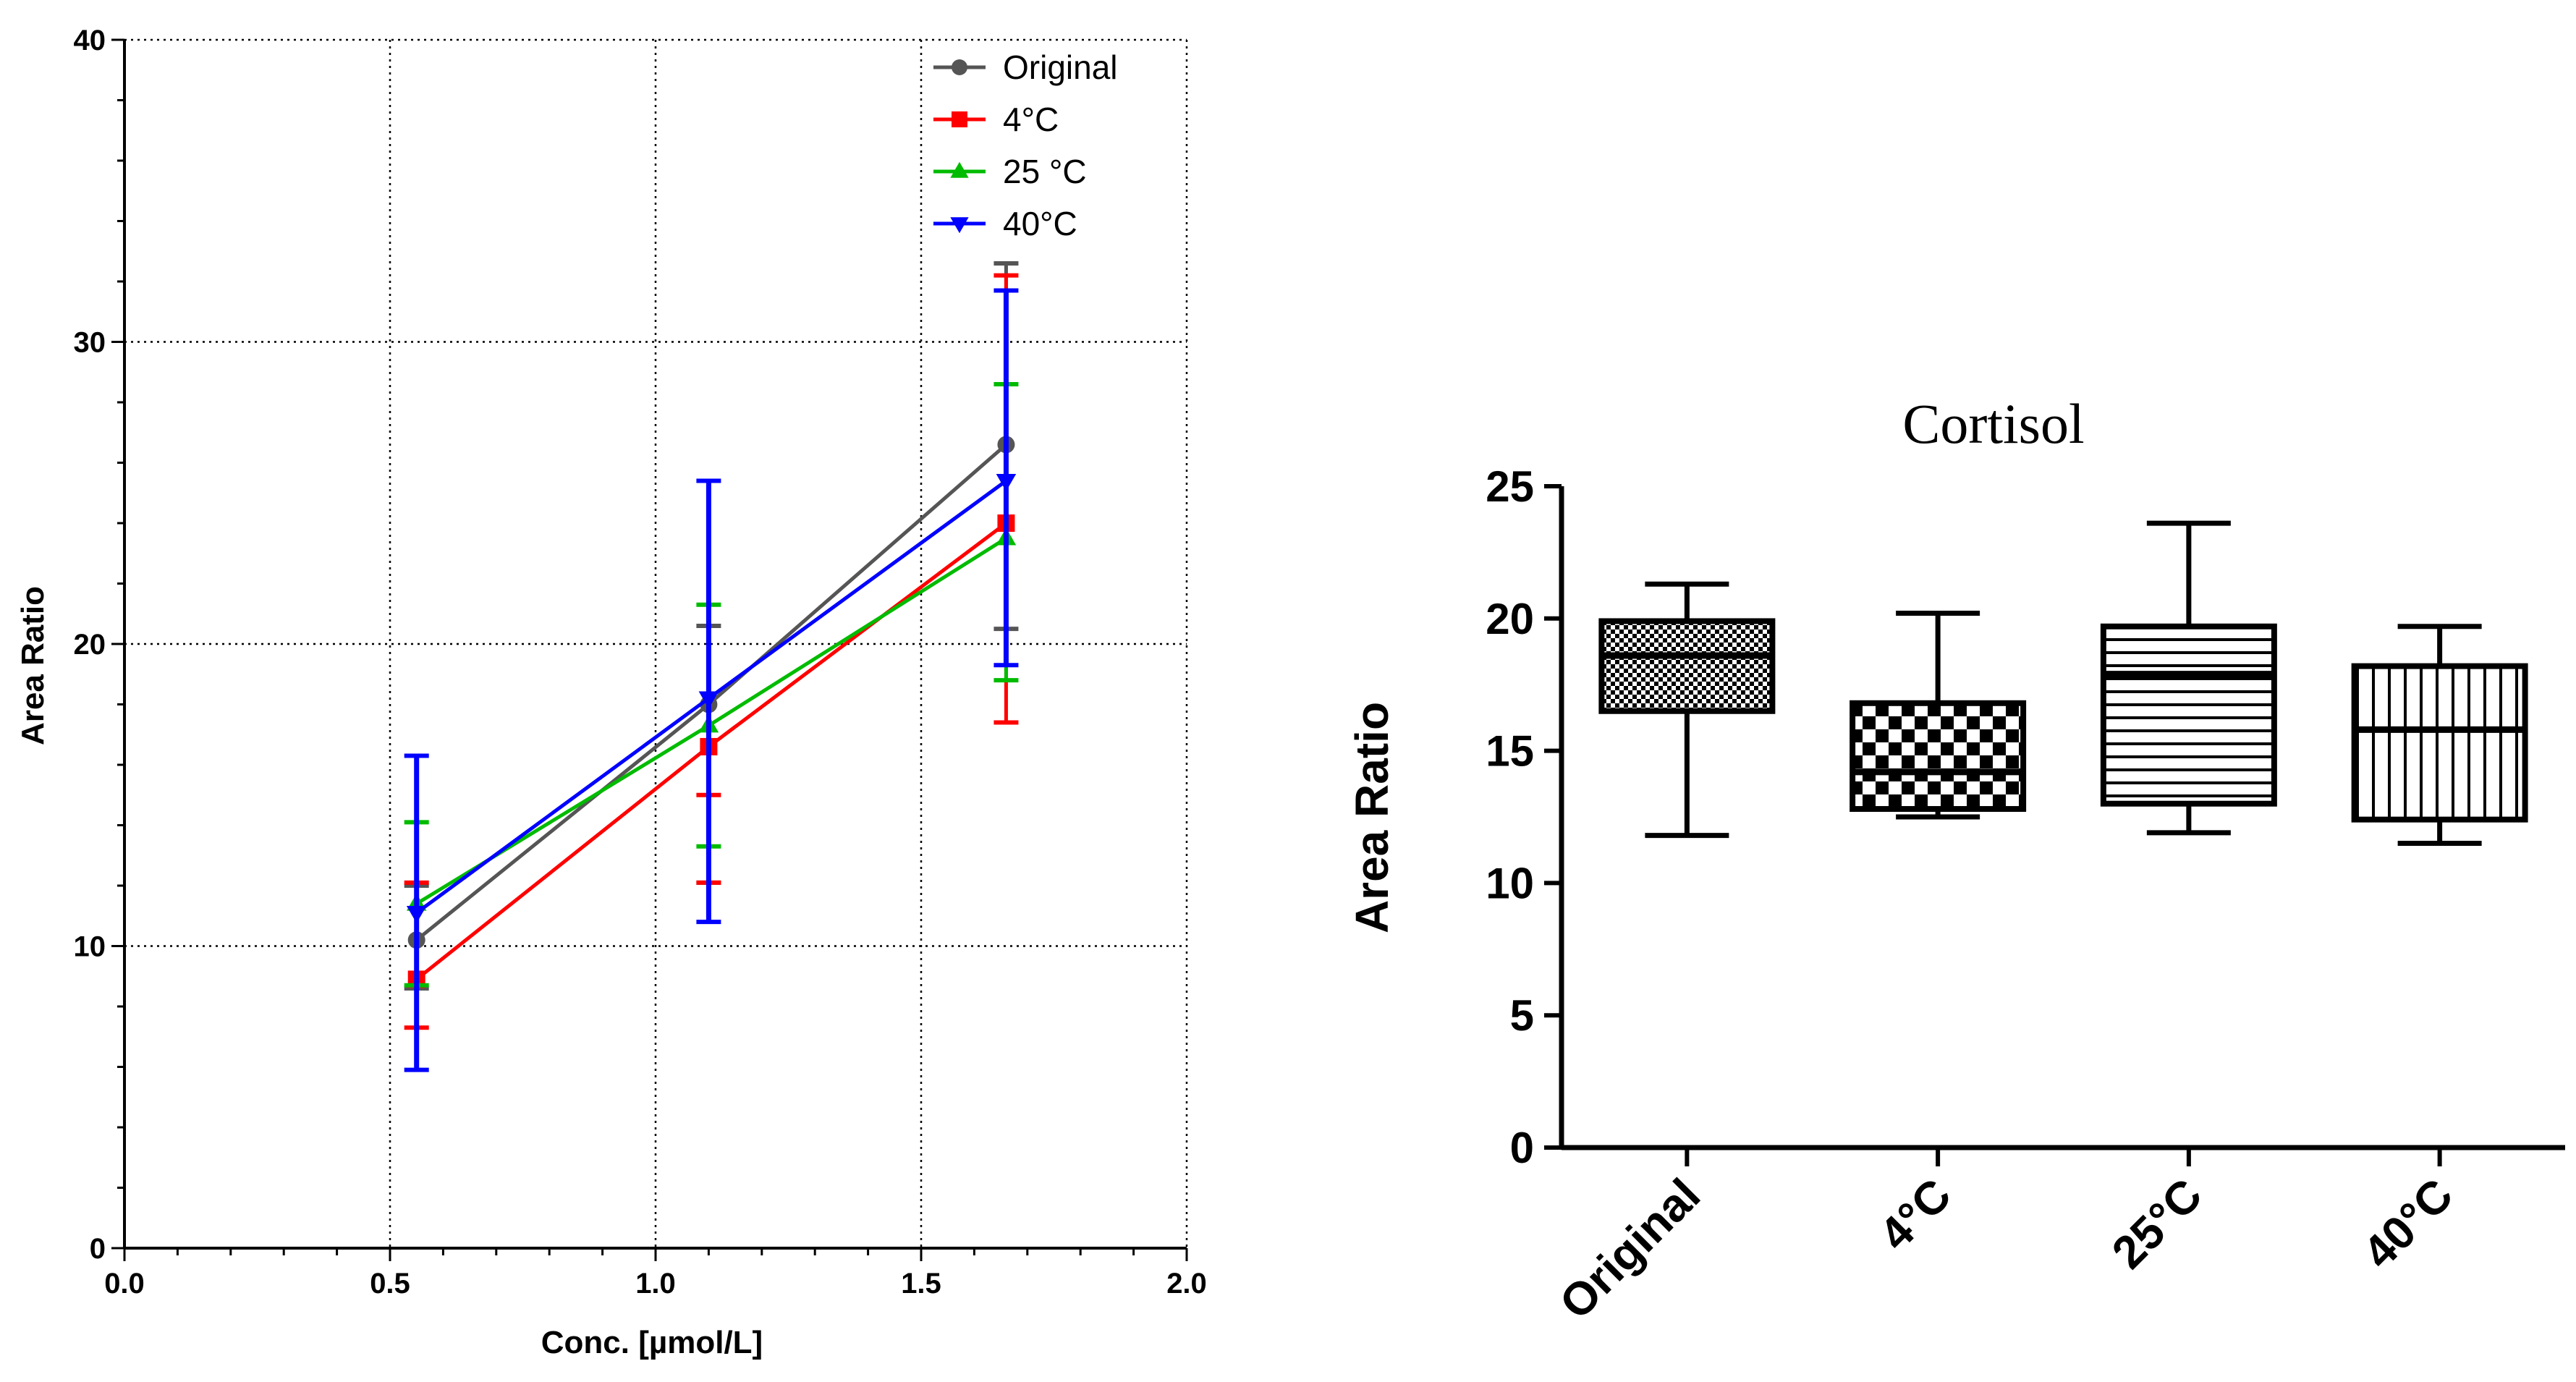  What do you see at coordinates (959, 119) in the screenshot?
I see `marker-square` at bounding box center [959, 119].